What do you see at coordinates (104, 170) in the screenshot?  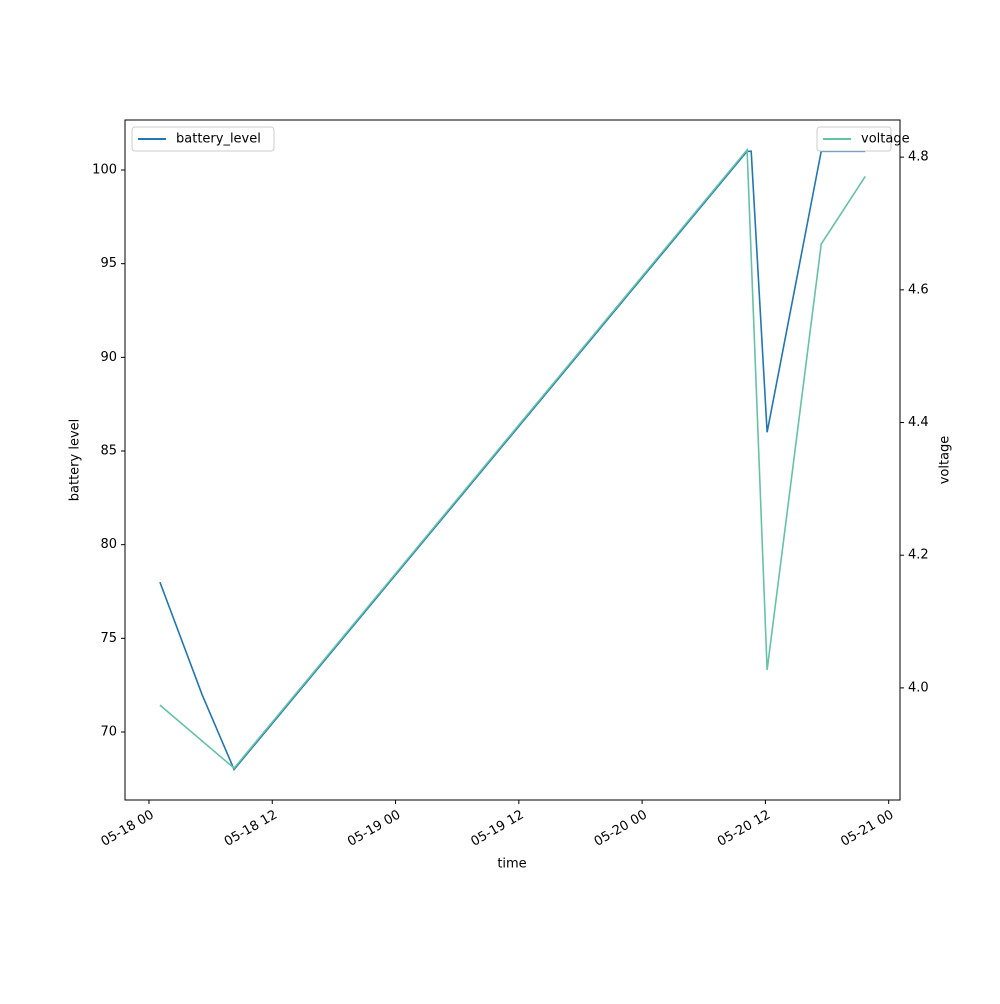 I see `y-tick-label: 100` at bounding box center [104, 170].